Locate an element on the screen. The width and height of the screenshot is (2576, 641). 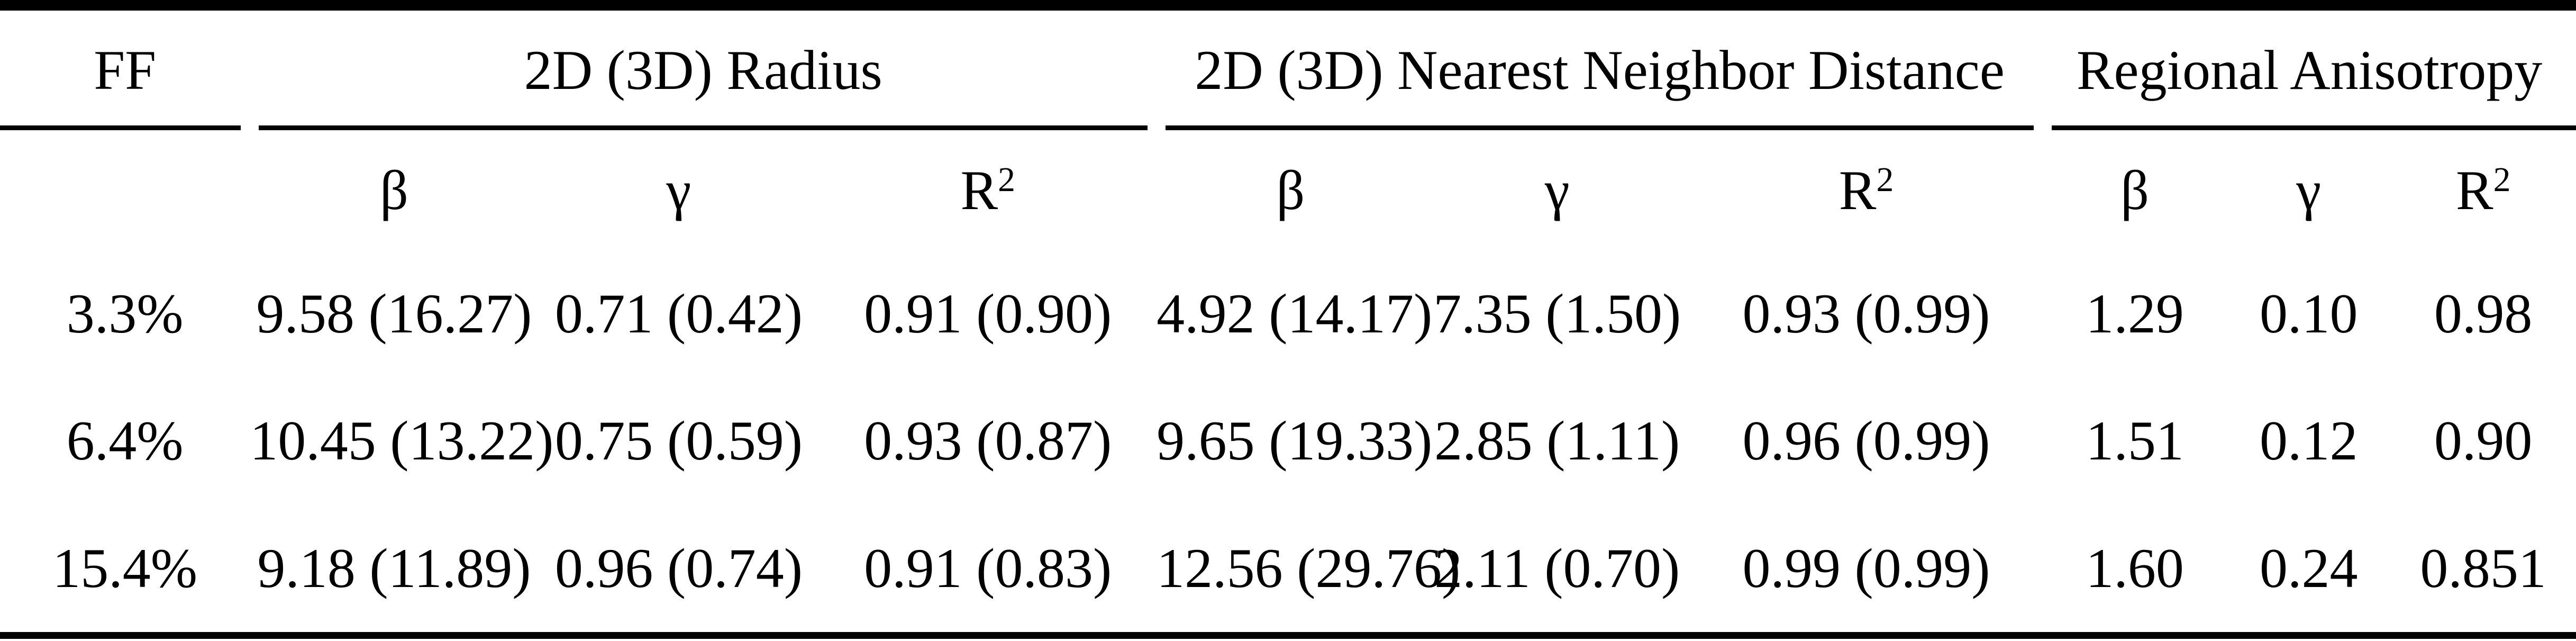
subheader-radius-r-squared: R2 is located at coordinates (987, 190).